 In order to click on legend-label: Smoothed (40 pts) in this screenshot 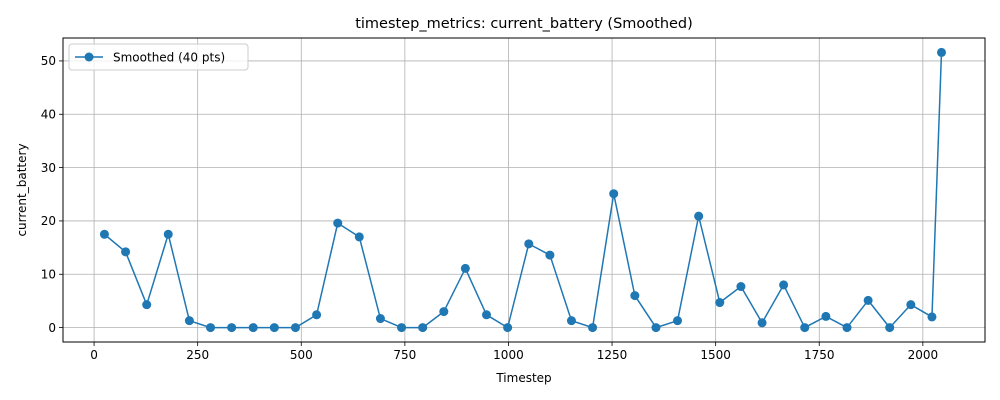, I will do `click(169, 58)`.